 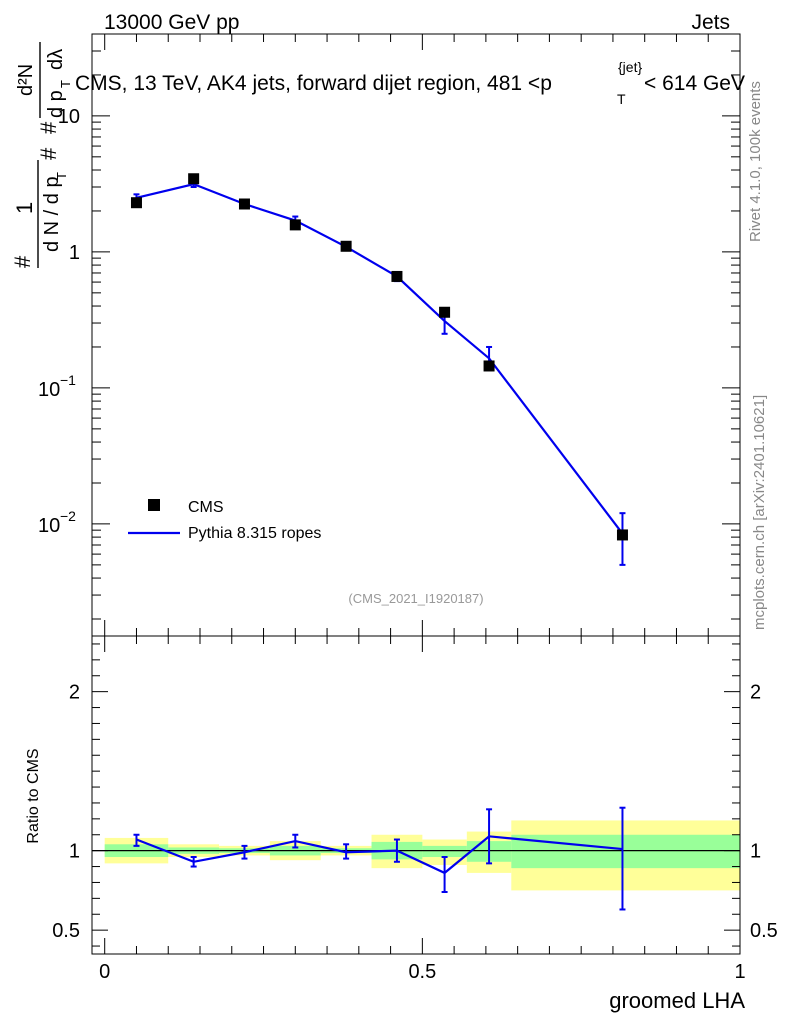 What do you see at coordinates (206, 507) in the screenshot?
I see `legend-cms-label: CMS` at bounding box center [206, 507].